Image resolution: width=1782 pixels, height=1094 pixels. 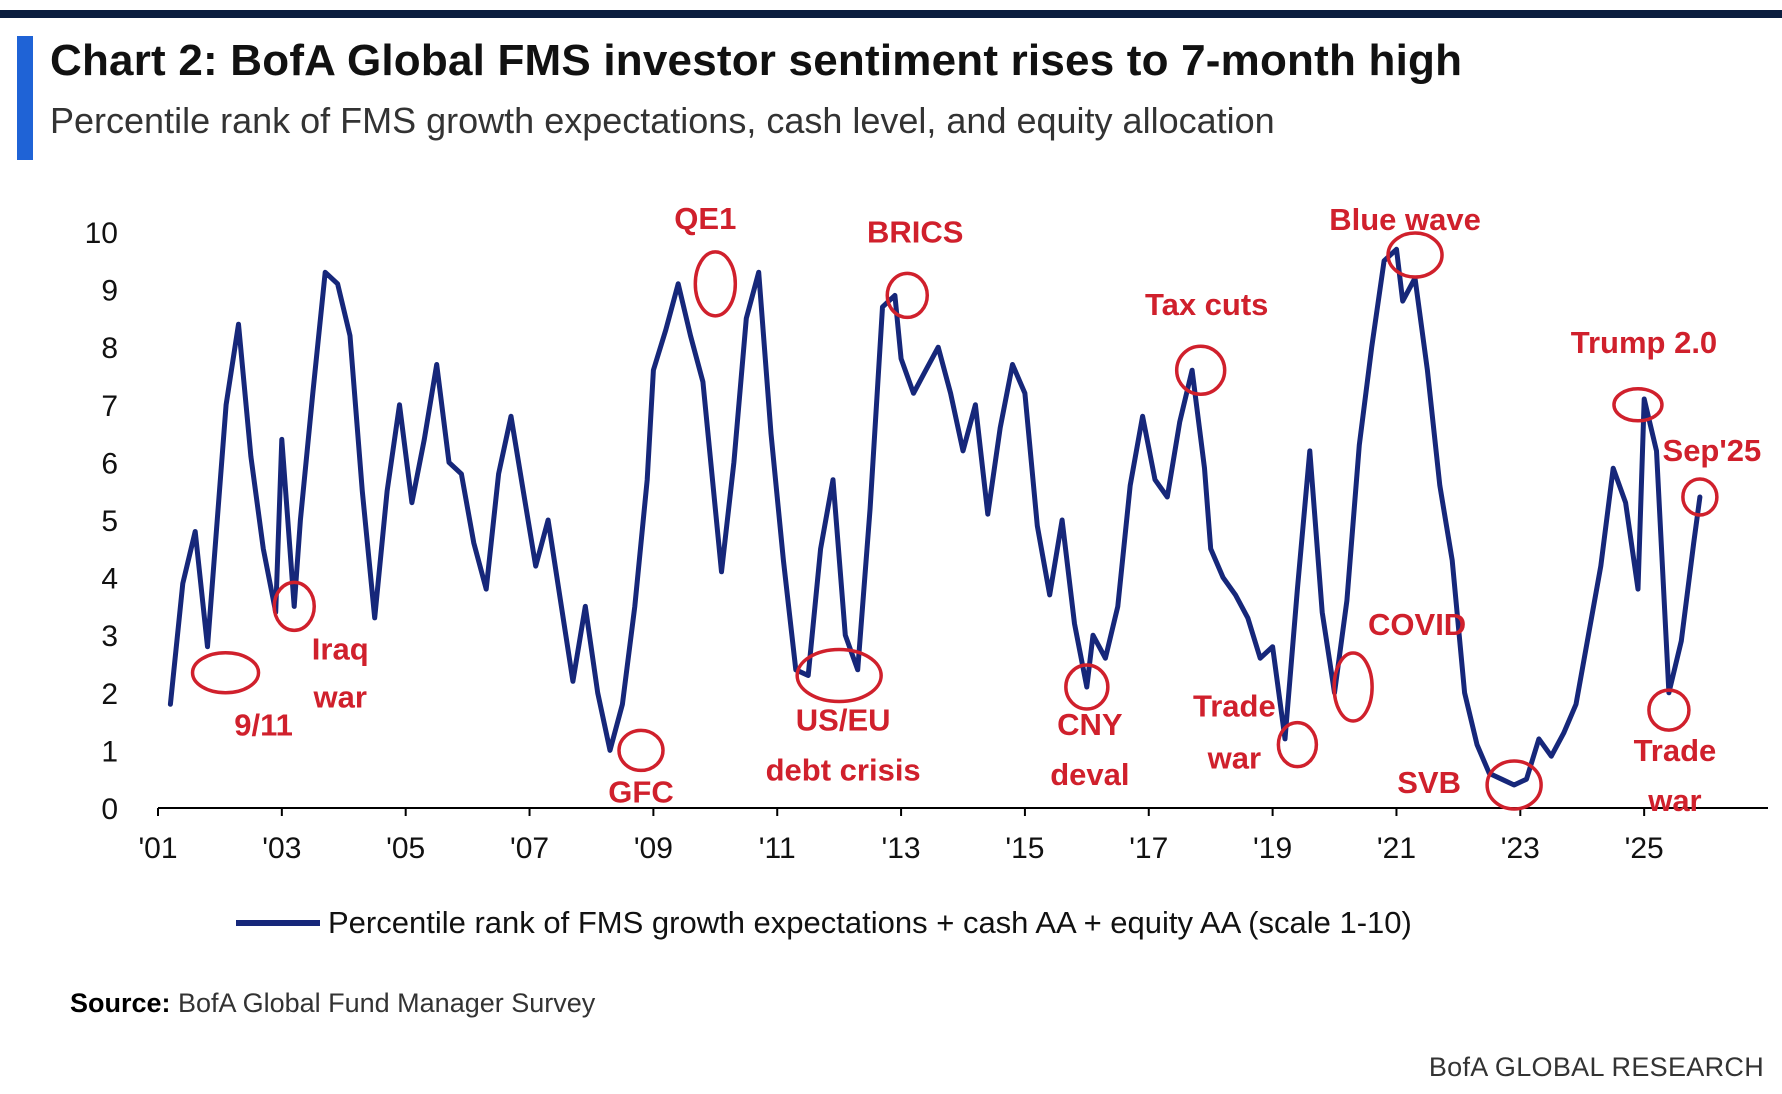 I want to click on x-tick-label: '21, so click(x=1396, y=848).